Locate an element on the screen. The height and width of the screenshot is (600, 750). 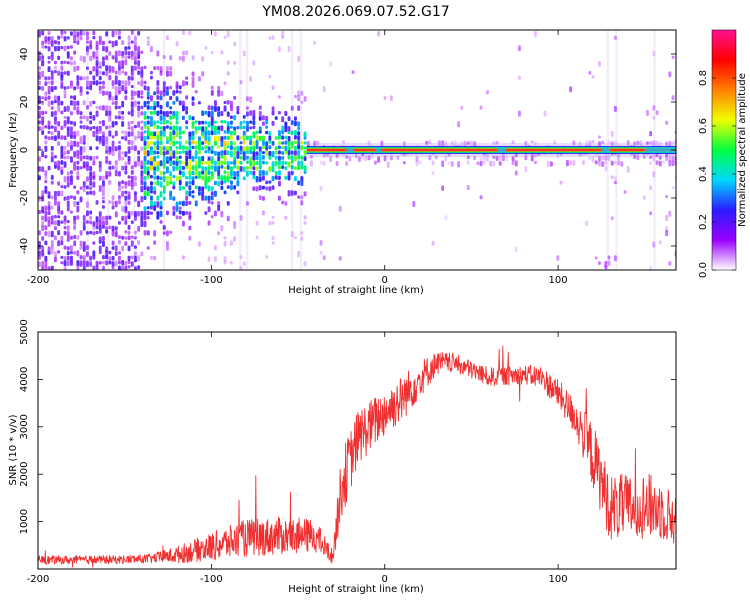
colorbar-gradient is located at coordinates (724, 150).